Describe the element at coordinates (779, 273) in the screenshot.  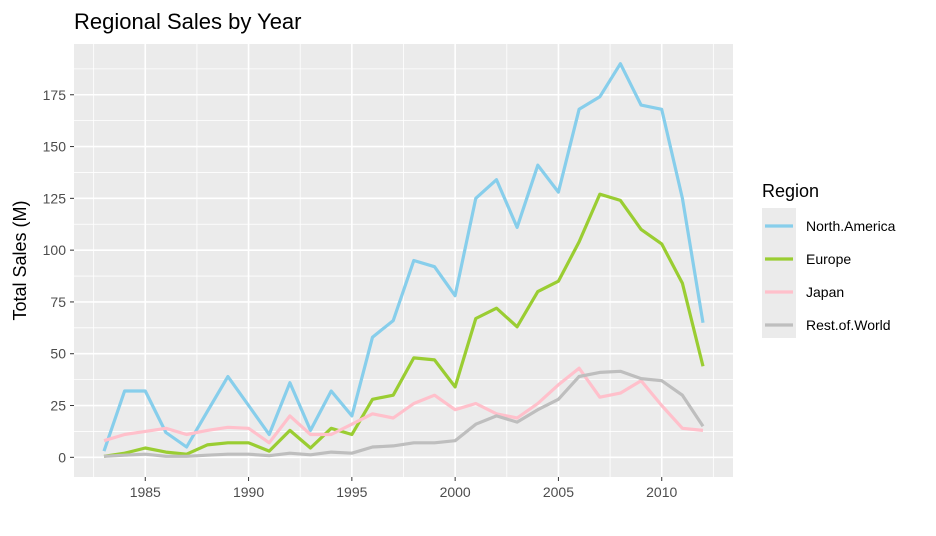
I see `legend-key-background` at that location.